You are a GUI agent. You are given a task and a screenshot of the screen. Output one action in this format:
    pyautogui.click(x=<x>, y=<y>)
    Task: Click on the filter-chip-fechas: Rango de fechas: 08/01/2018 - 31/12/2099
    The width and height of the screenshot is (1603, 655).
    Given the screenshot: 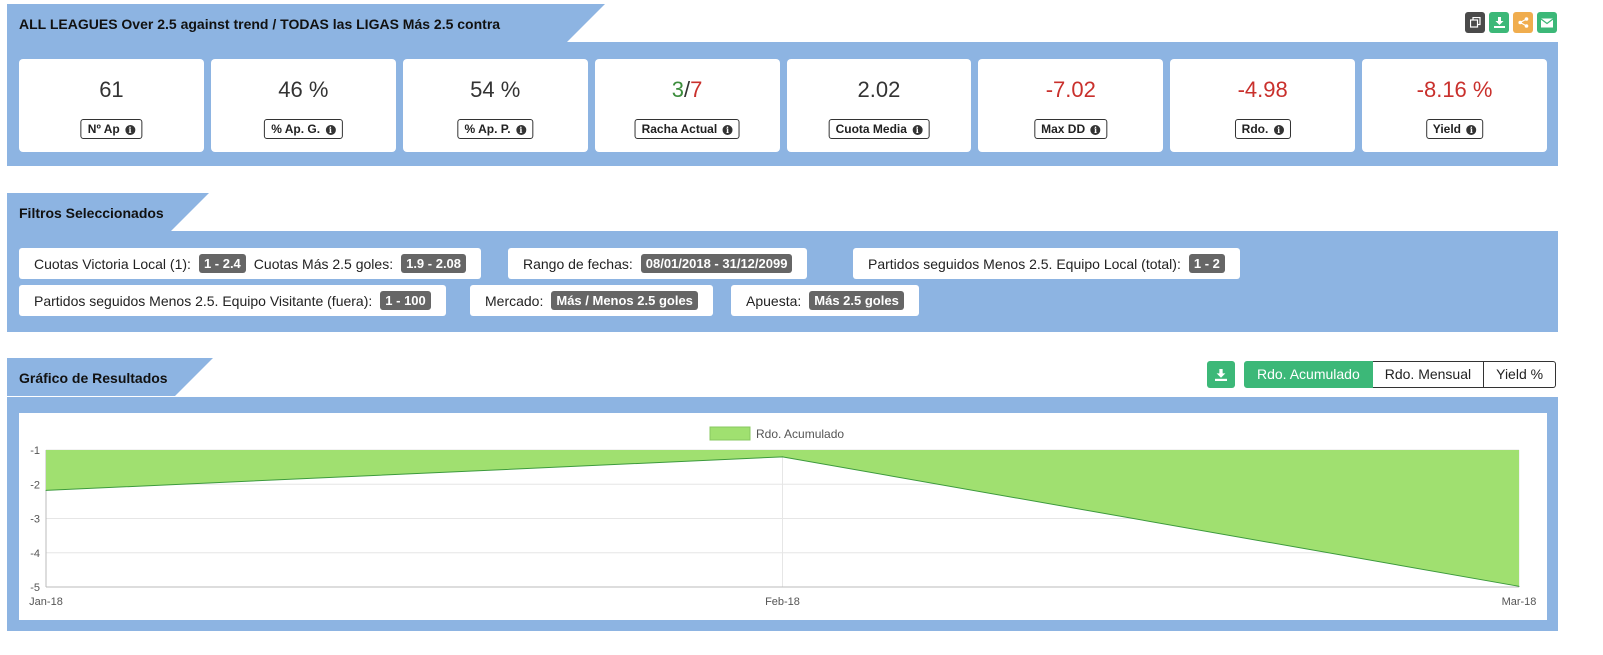 What is the action you would take?
    pyautogui.click(x=658, y=263)
    